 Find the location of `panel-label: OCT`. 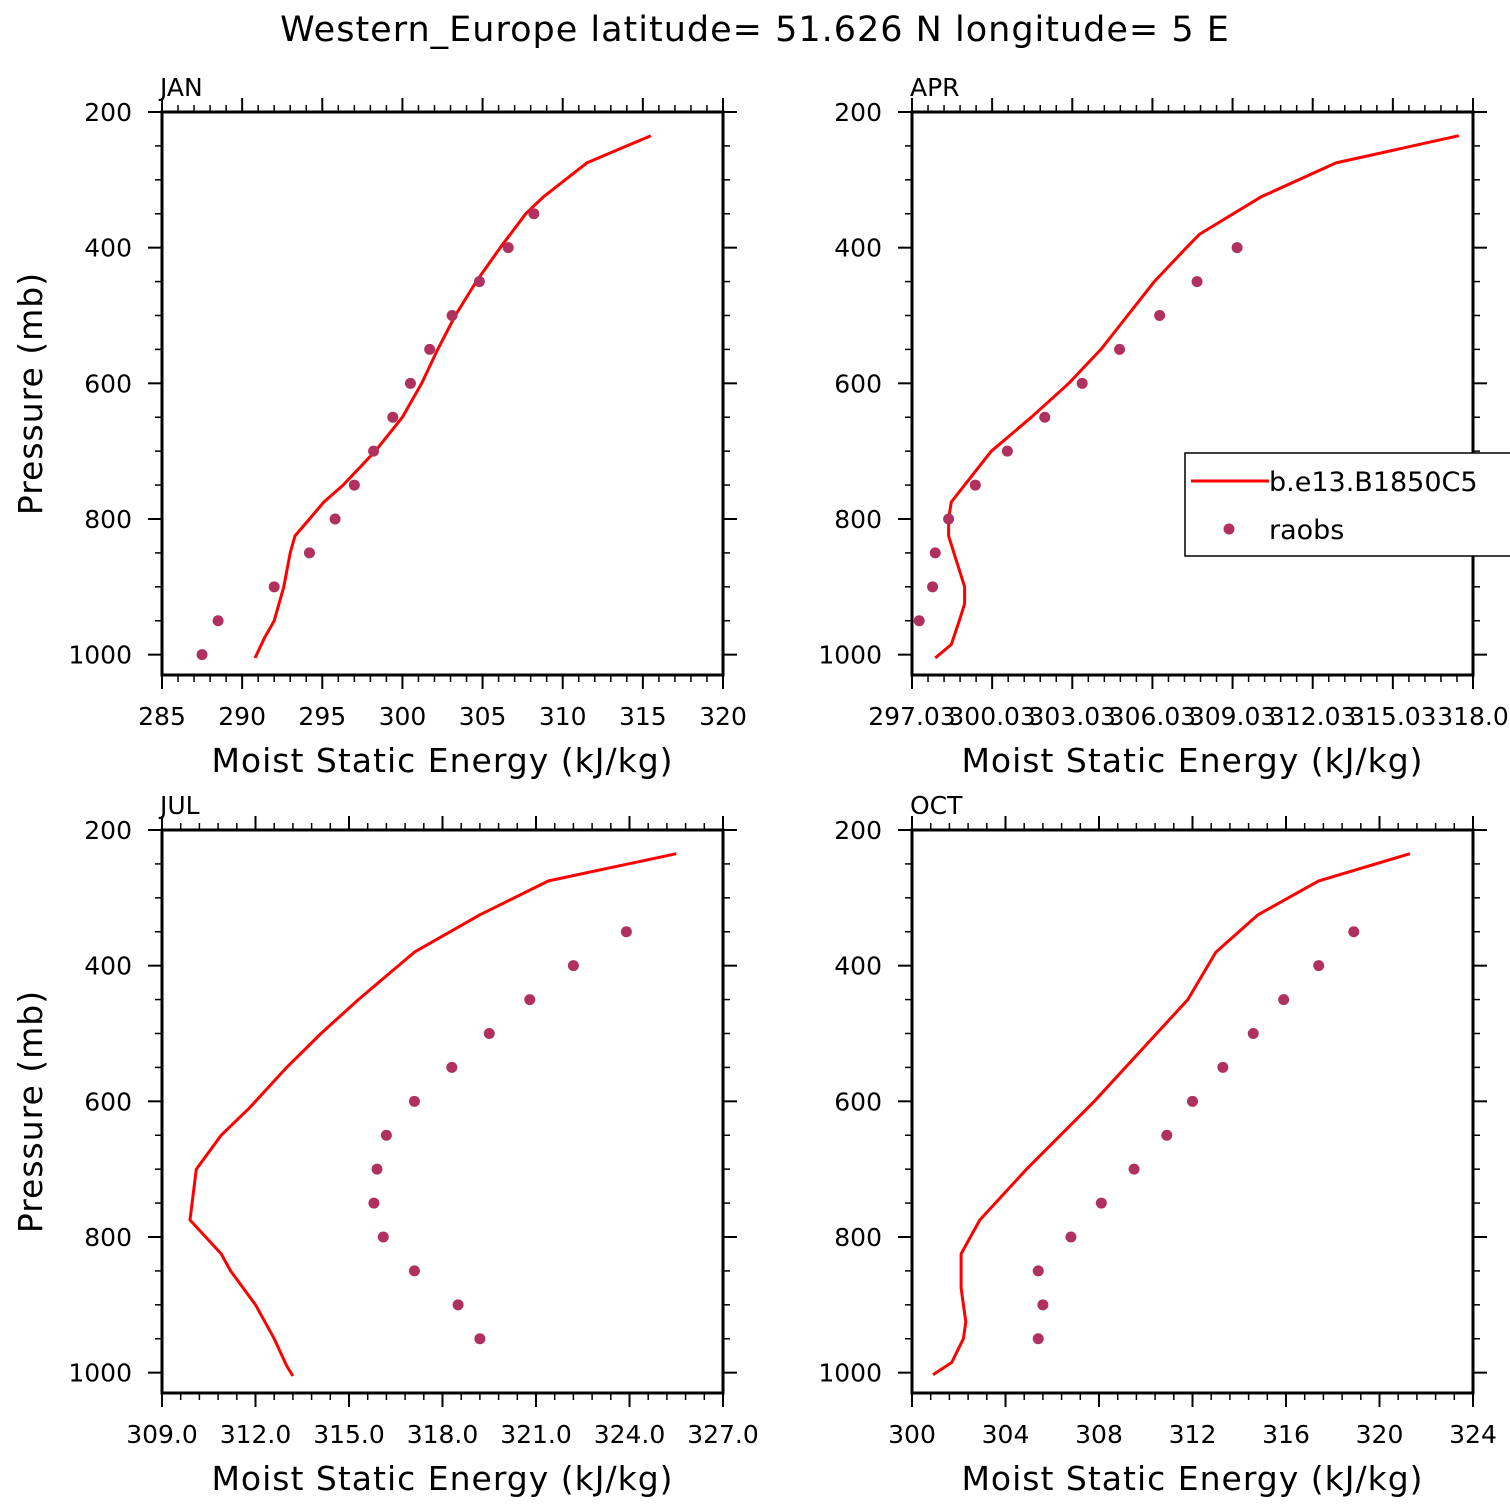

panel-label: OCT is located at coordinates (936, 805).